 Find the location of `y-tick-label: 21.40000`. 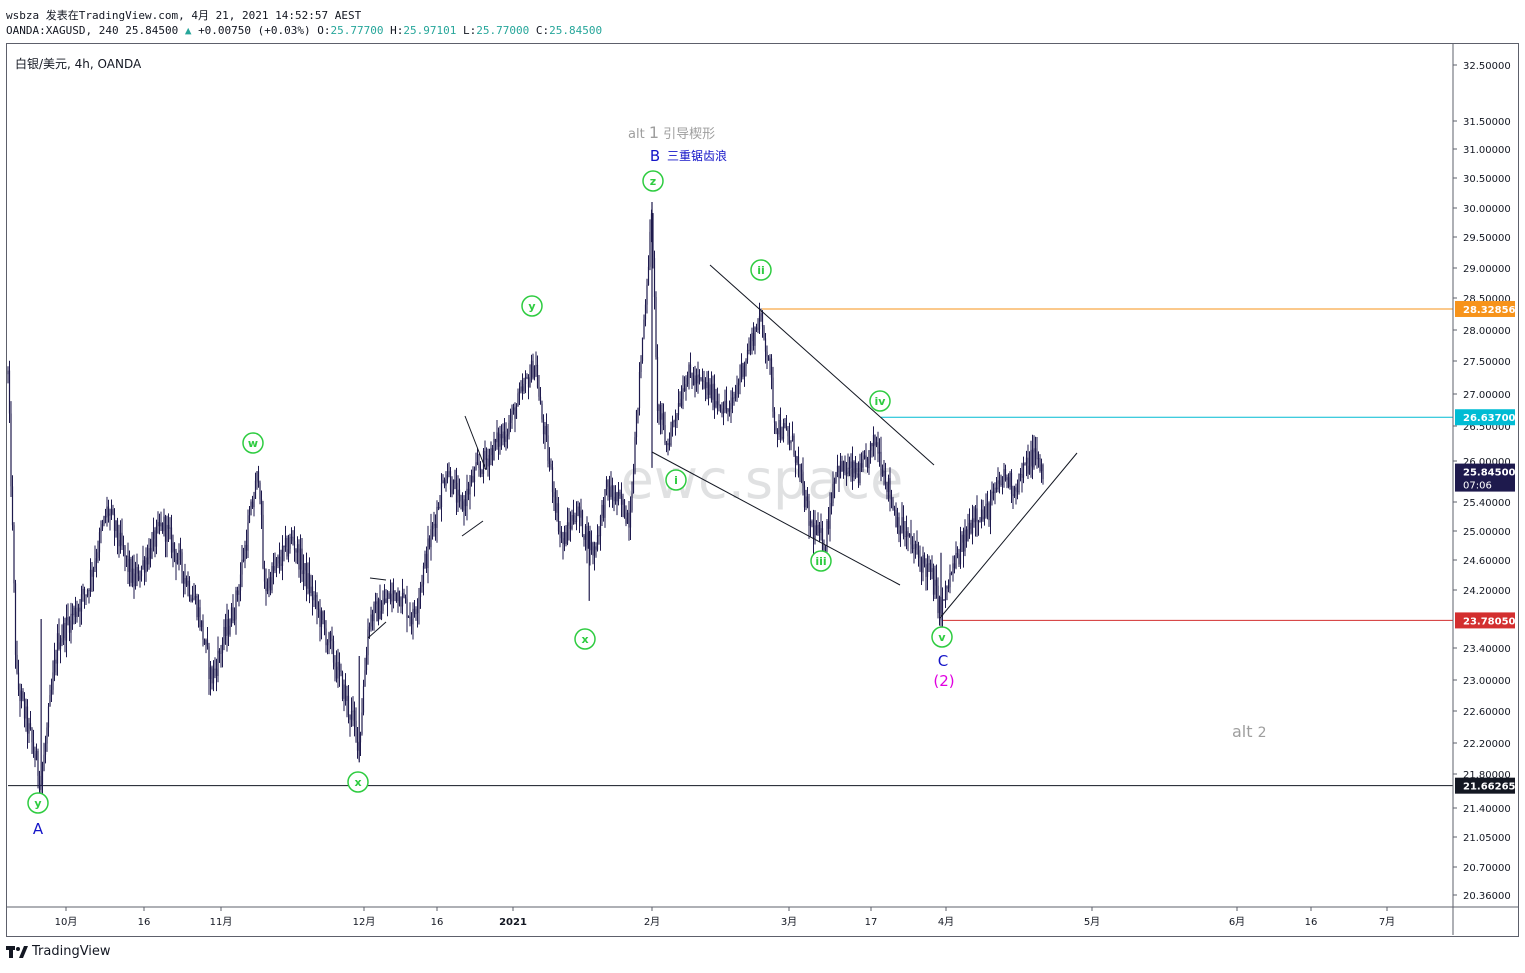

y-tick-label: 21.40000 is located at coordinates (1487, 809).